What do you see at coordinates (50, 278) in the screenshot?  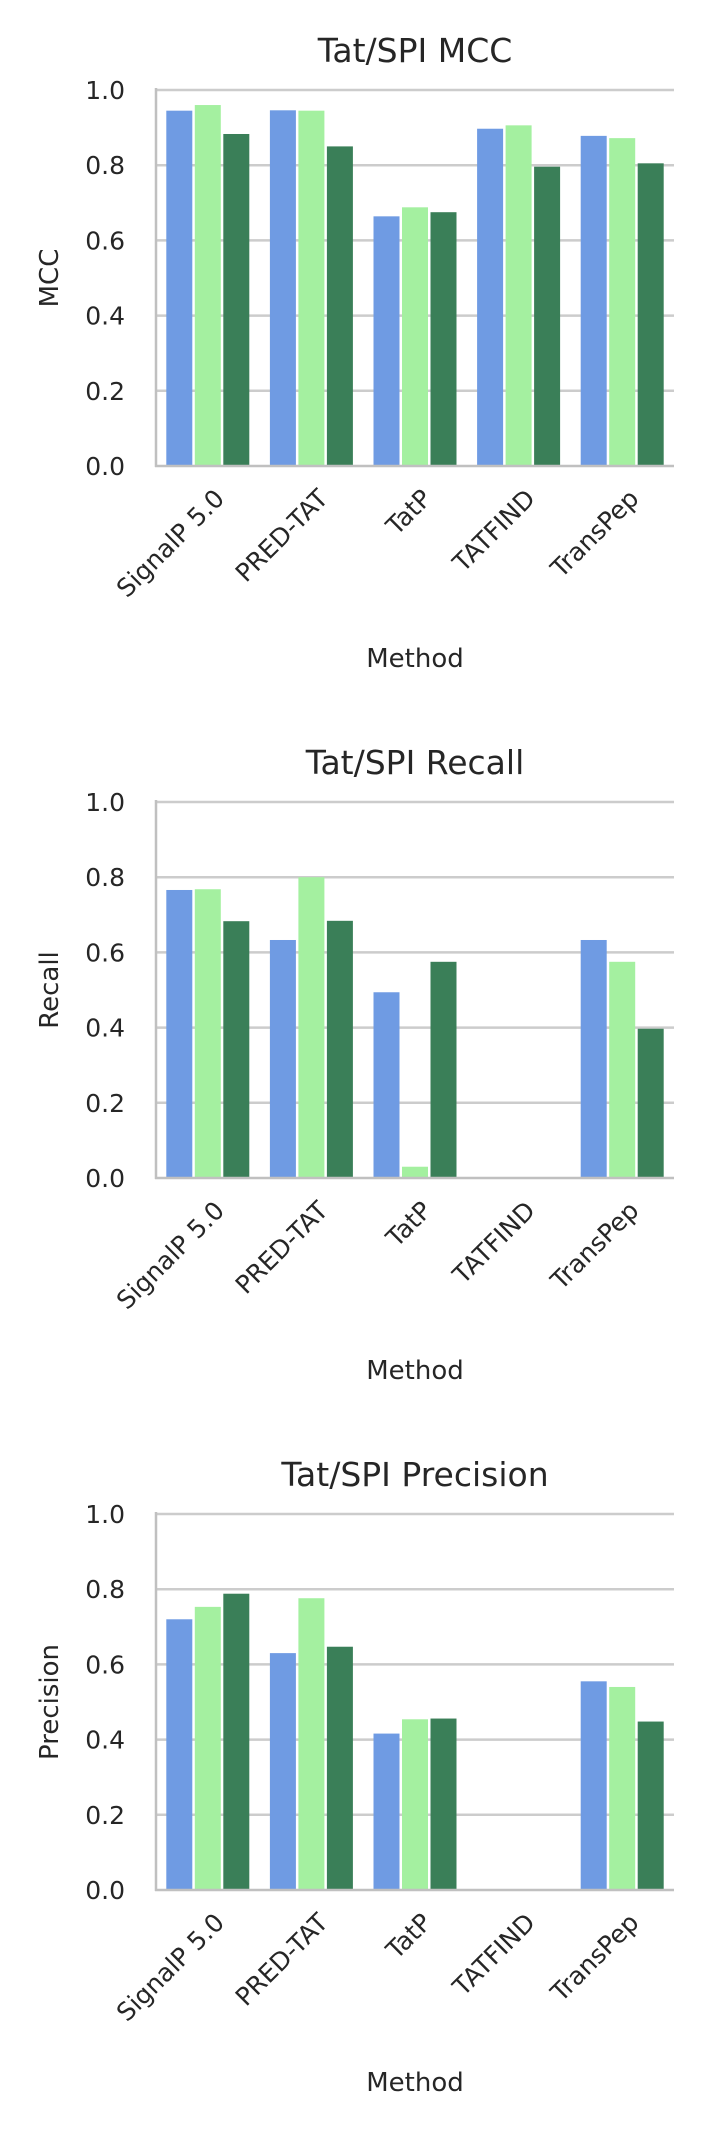 I see `y-axis-label: MCC` at bounding box center [50, 278].